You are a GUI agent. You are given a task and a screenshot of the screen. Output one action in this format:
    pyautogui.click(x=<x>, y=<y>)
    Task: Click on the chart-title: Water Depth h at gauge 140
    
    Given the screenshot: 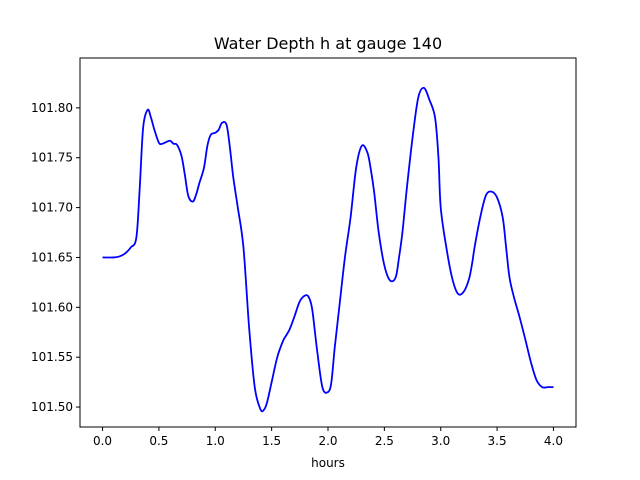 What is the action you would take?
    pyautogui.click(x=328, y=43)
    